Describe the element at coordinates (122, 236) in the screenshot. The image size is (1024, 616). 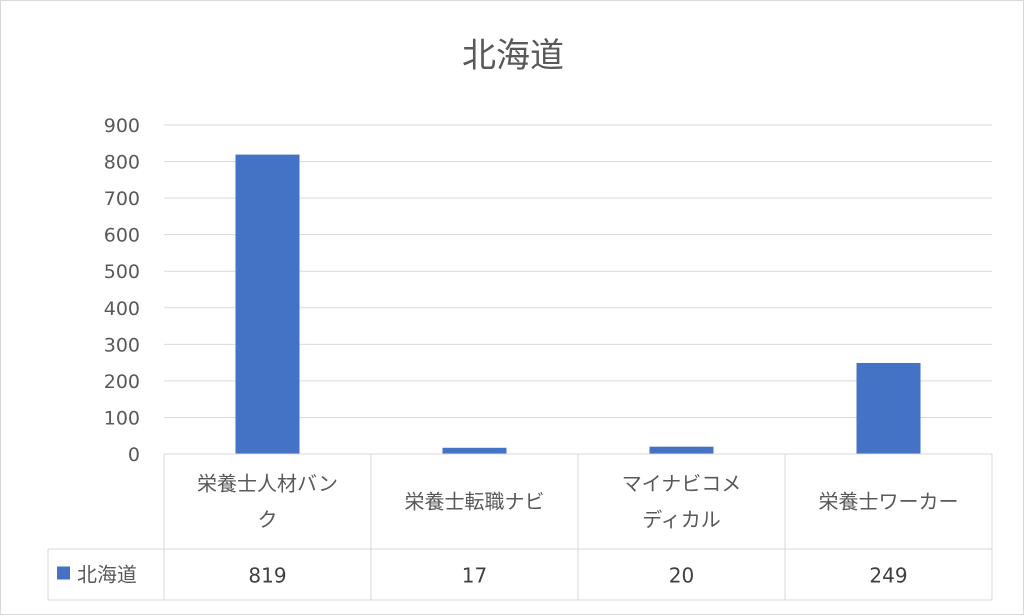
I see `y-tick-label-600: 600` at that location.